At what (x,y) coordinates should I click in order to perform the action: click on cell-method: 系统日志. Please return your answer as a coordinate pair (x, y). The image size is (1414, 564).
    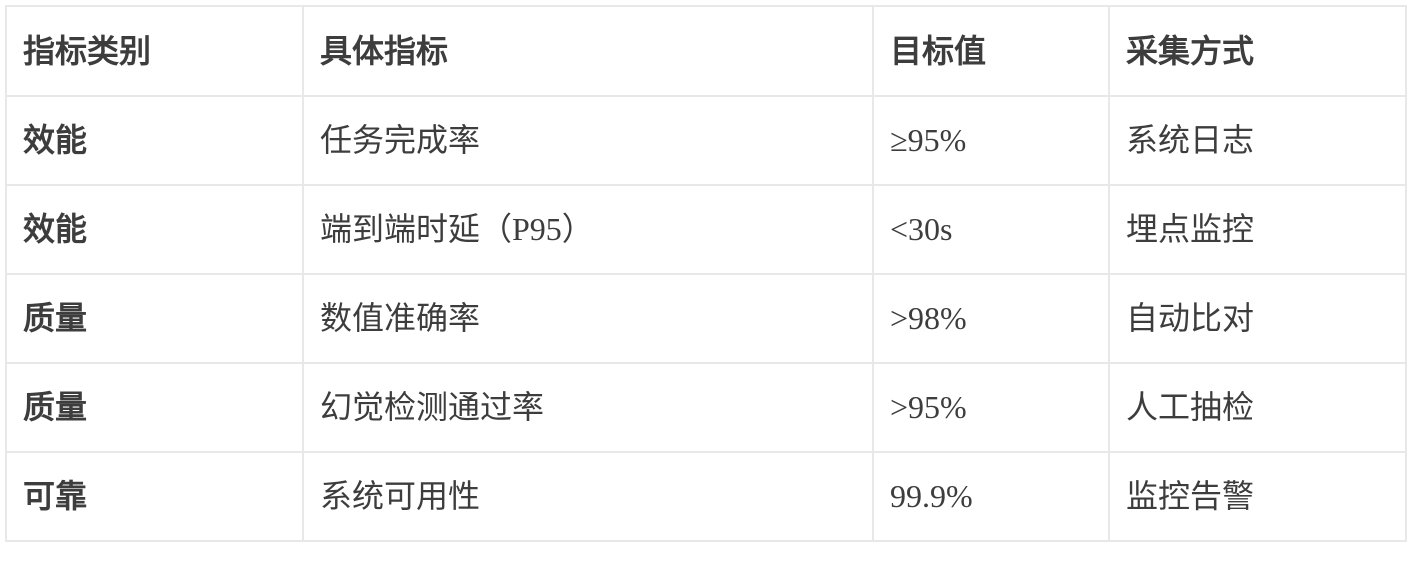
    Looking at the image, I should click on (1257, 140).